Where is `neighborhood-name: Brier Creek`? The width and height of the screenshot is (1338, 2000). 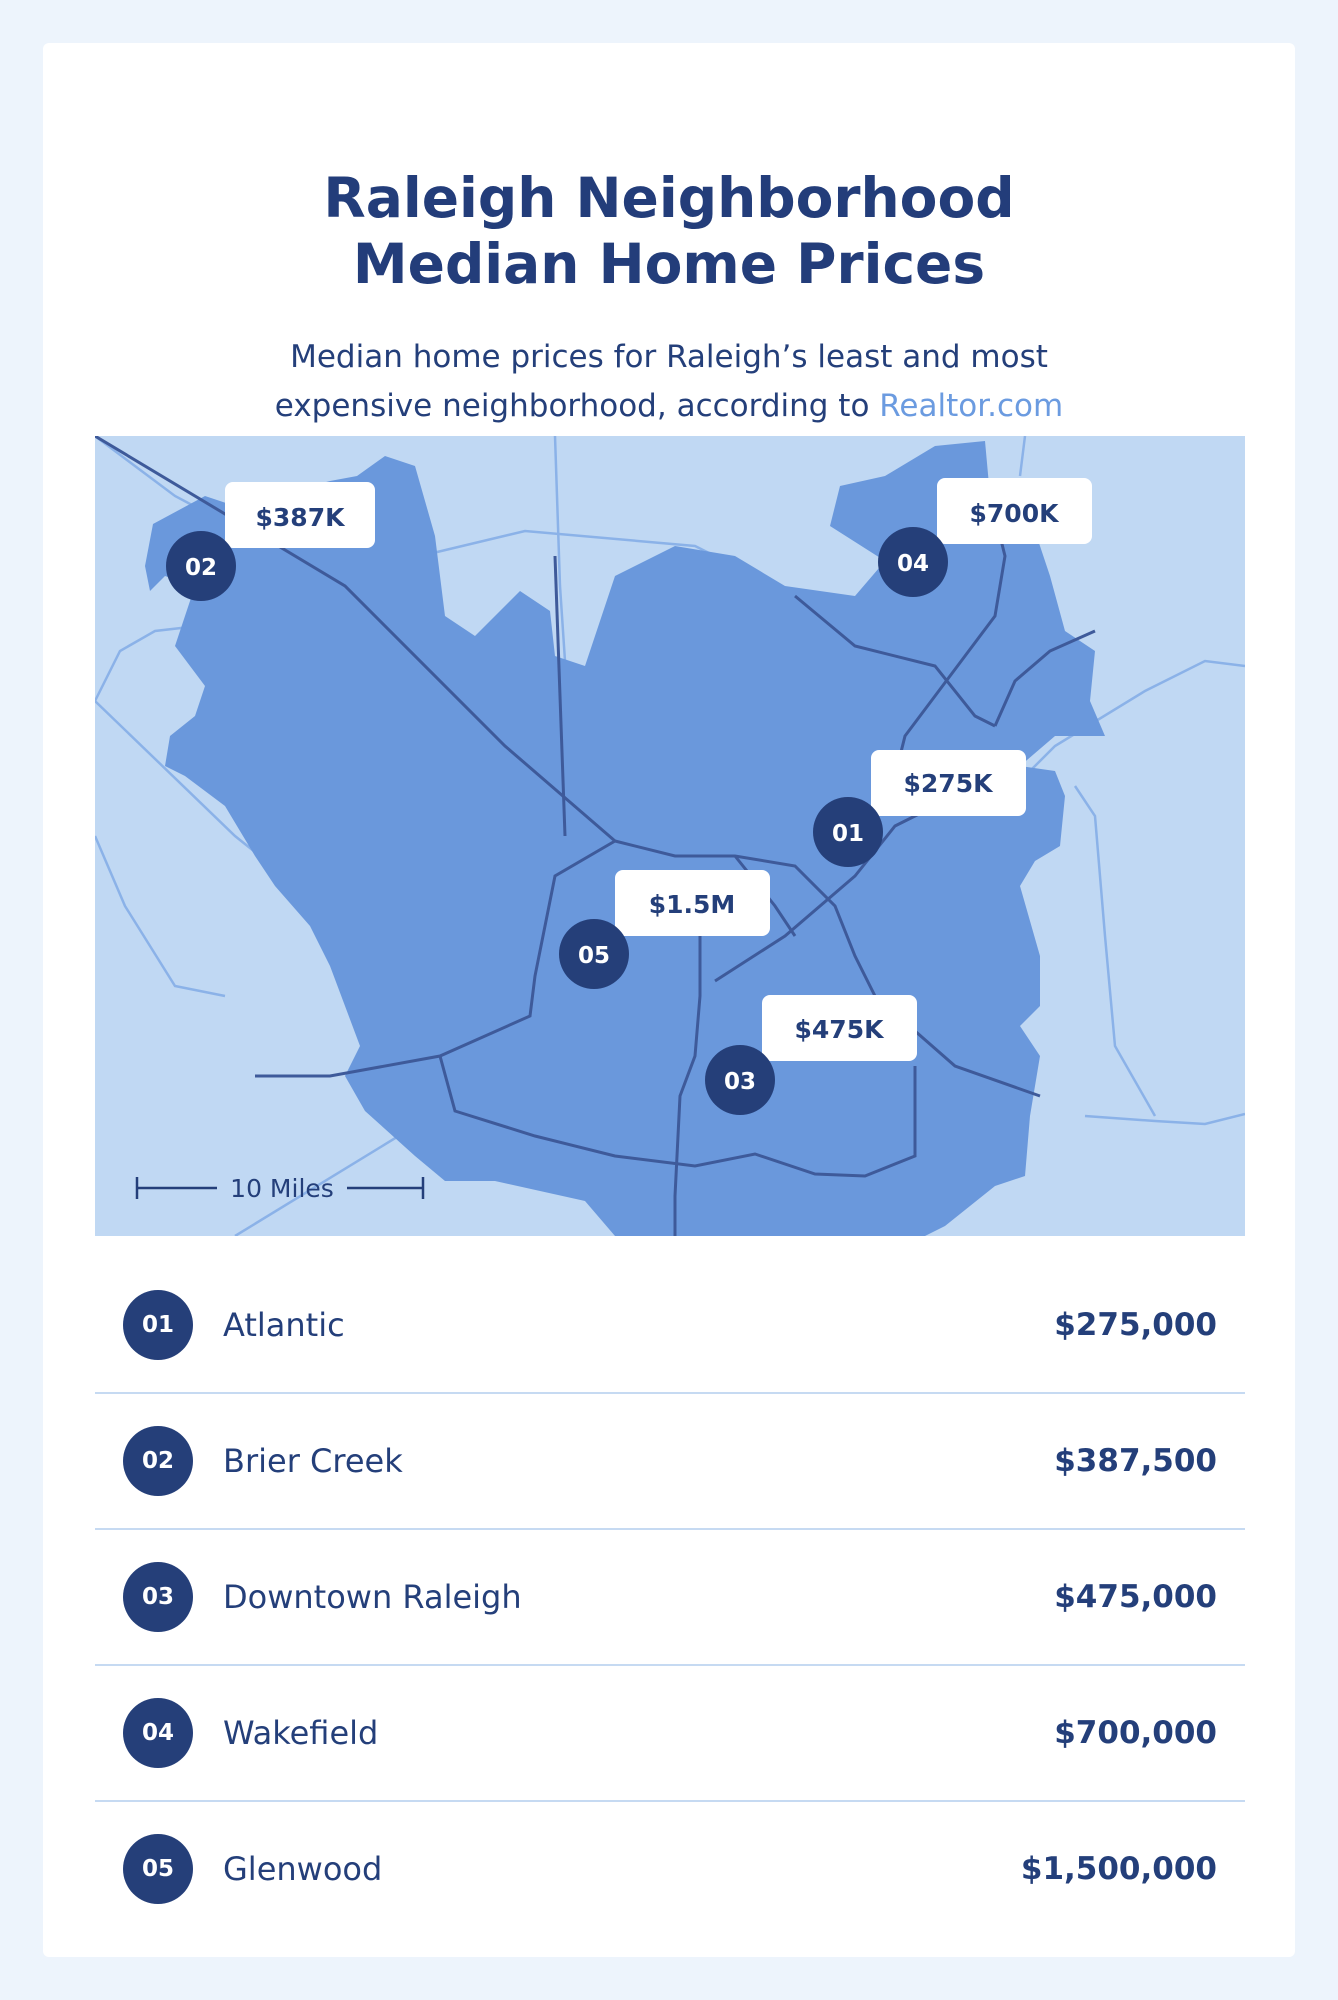
neighborhood-name: Brier Creek is located at coordinates (313, 1461).